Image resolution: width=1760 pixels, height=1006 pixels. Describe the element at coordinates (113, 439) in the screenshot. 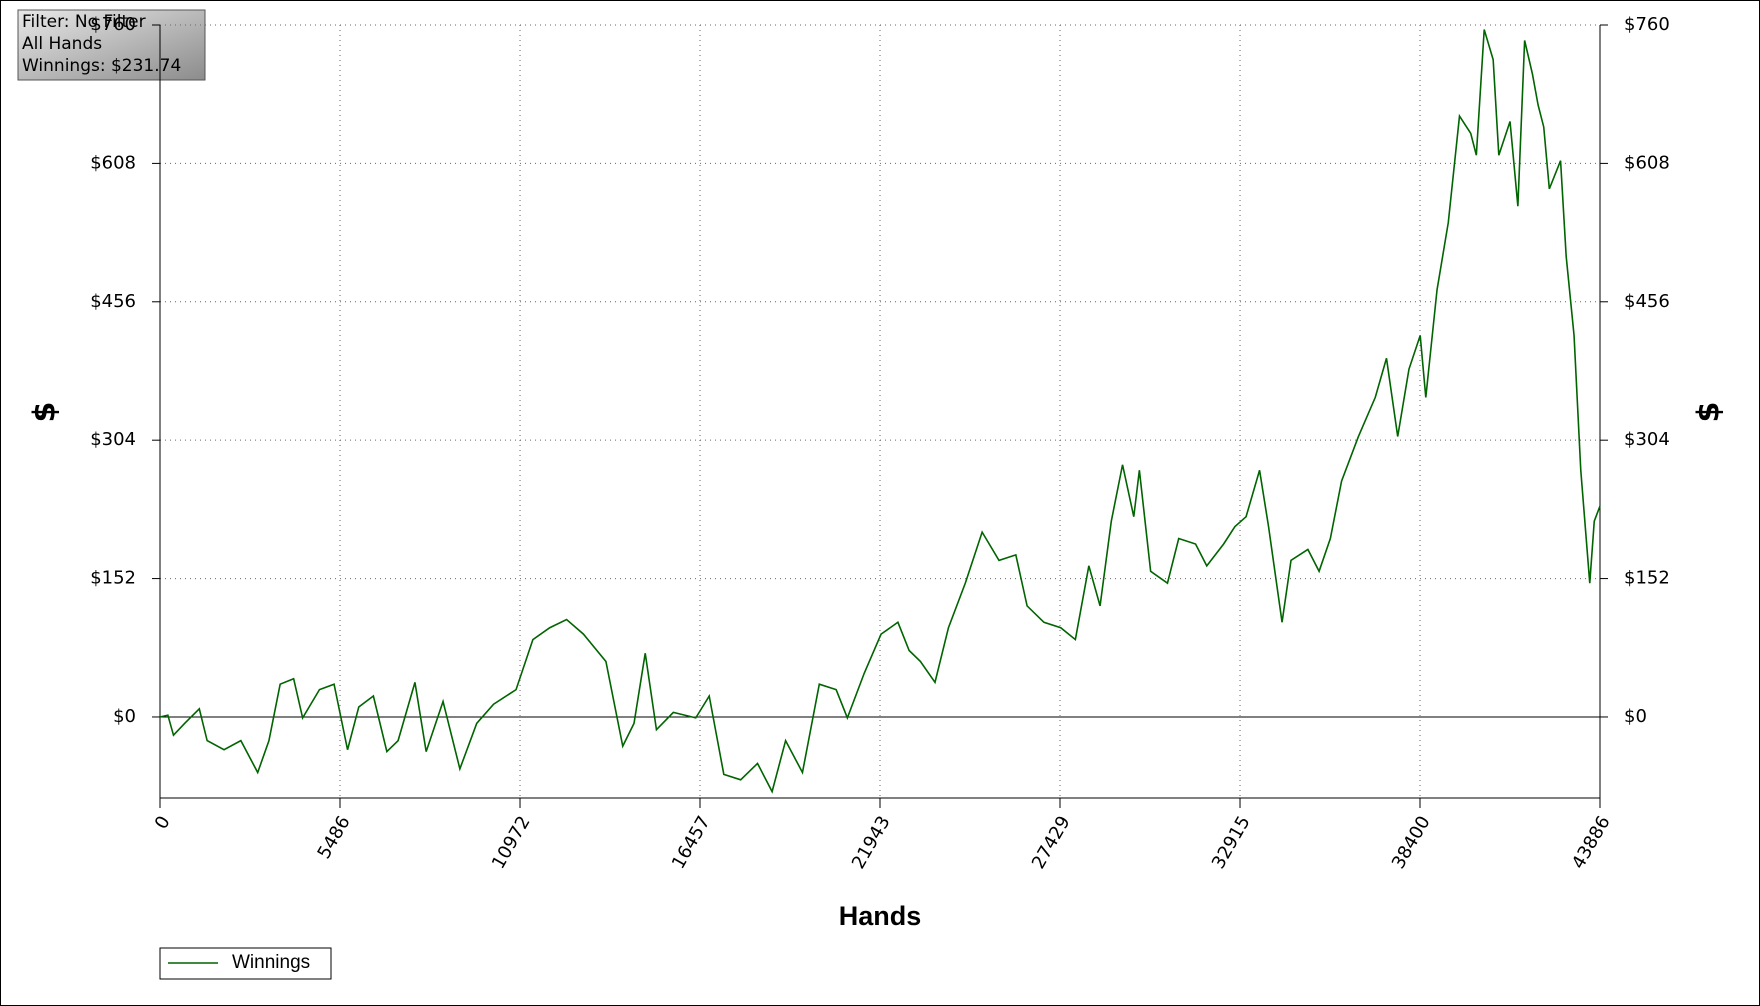

I see `y-tick-label: $304` at that location.